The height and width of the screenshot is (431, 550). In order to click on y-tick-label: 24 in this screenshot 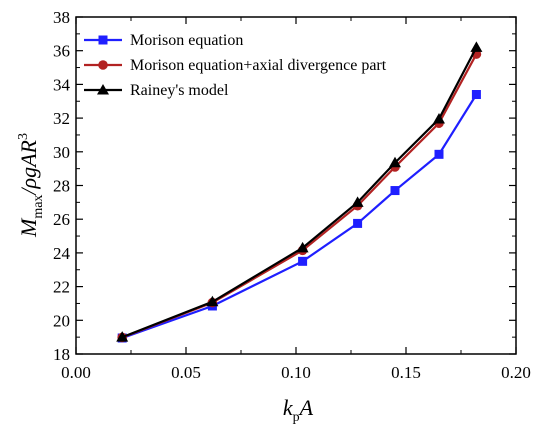, I will do `click(62, 253)`.